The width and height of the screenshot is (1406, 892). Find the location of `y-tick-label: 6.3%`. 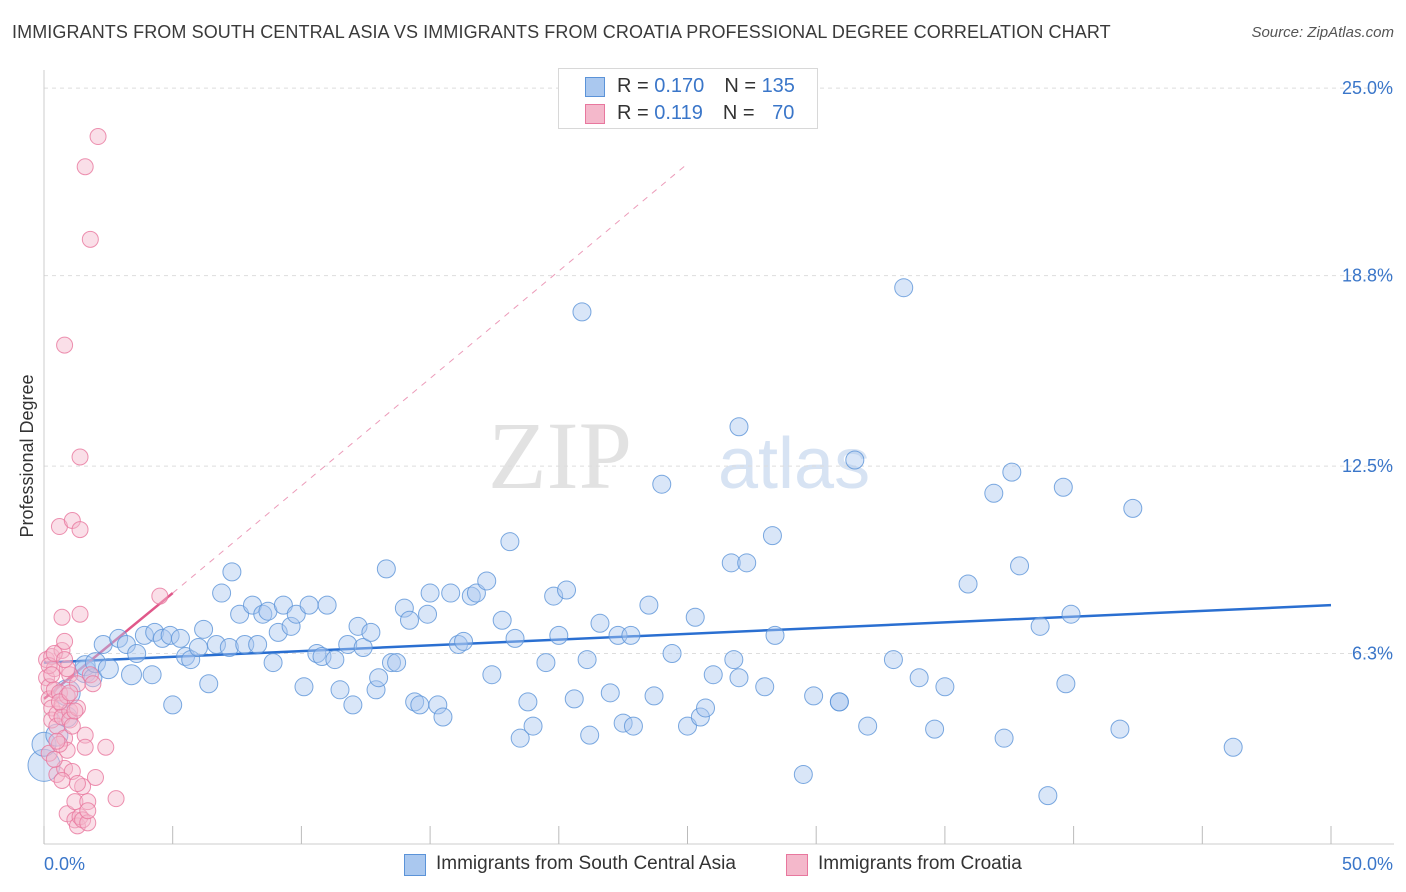

y-tick-label: 6.3% is located at coordinates (1372, 654).